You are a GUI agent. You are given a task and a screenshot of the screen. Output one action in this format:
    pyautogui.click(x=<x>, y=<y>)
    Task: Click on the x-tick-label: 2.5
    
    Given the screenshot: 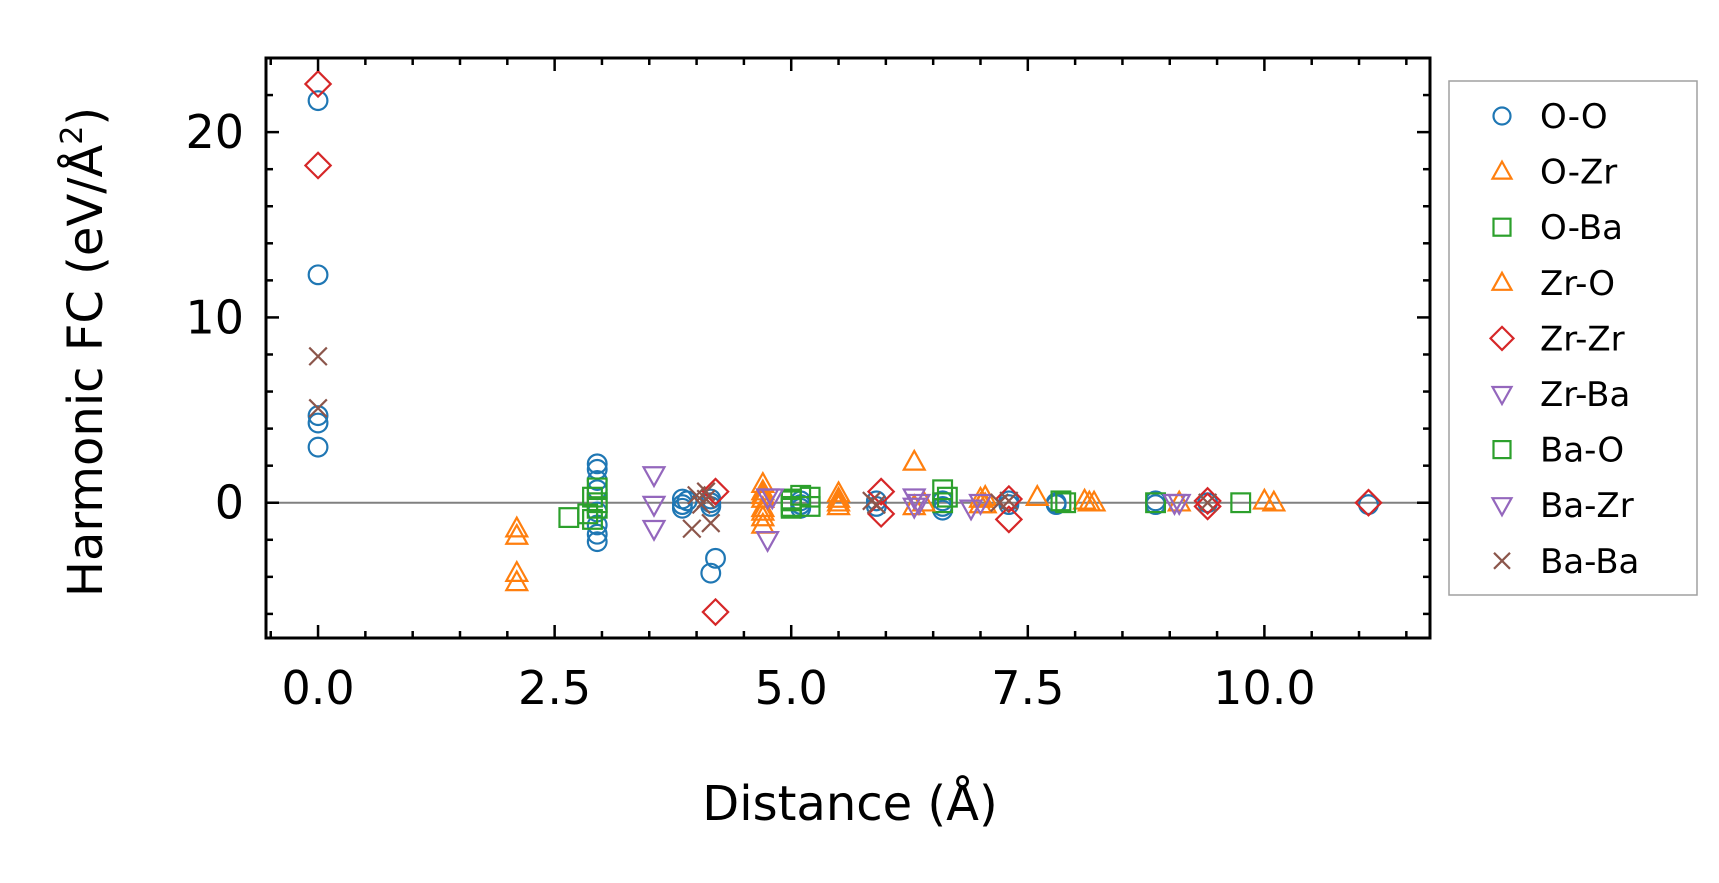 What is the action you would take?
    pyautogui.click(x=554, y=688)
    